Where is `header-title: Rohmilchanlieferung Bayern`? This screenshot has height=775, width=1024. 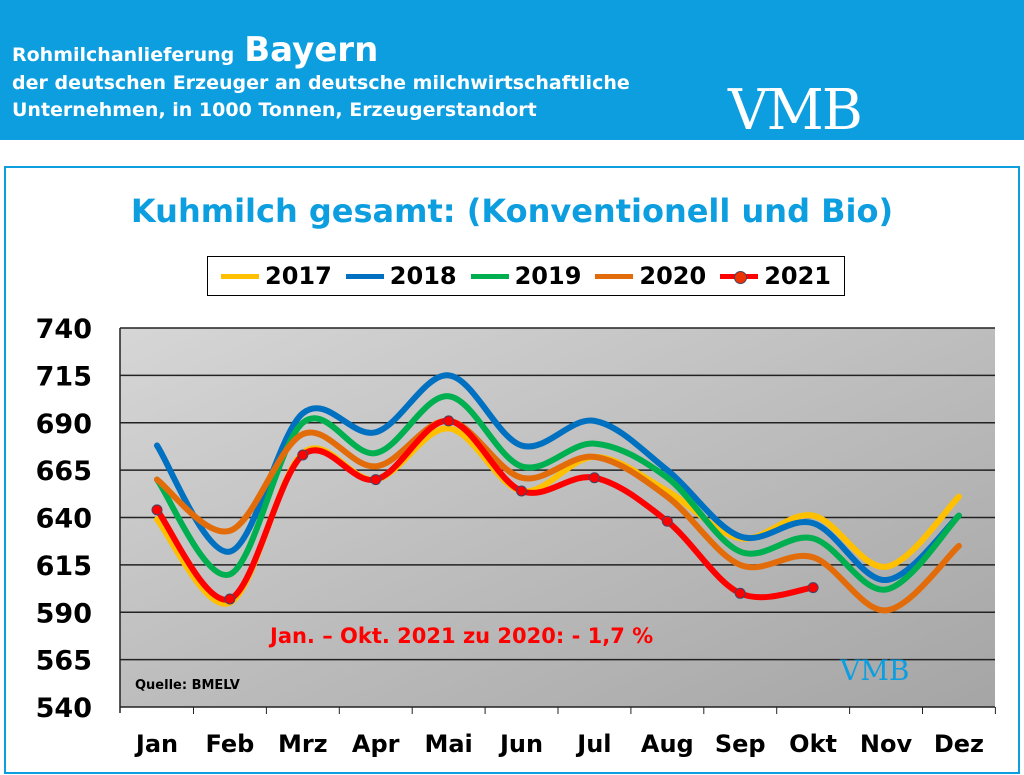 header-title: Rohmilchanlieferung Bayern is located at coordinates (195, 50).